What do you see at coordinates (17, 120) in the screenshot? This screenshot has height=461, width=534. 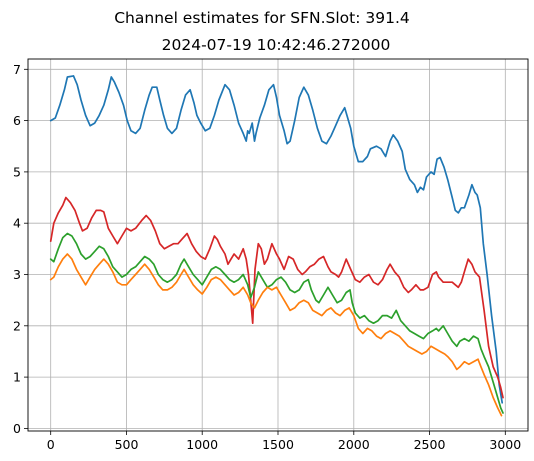 I see `y-tick-label: 6` at bounding box center [17, 120].